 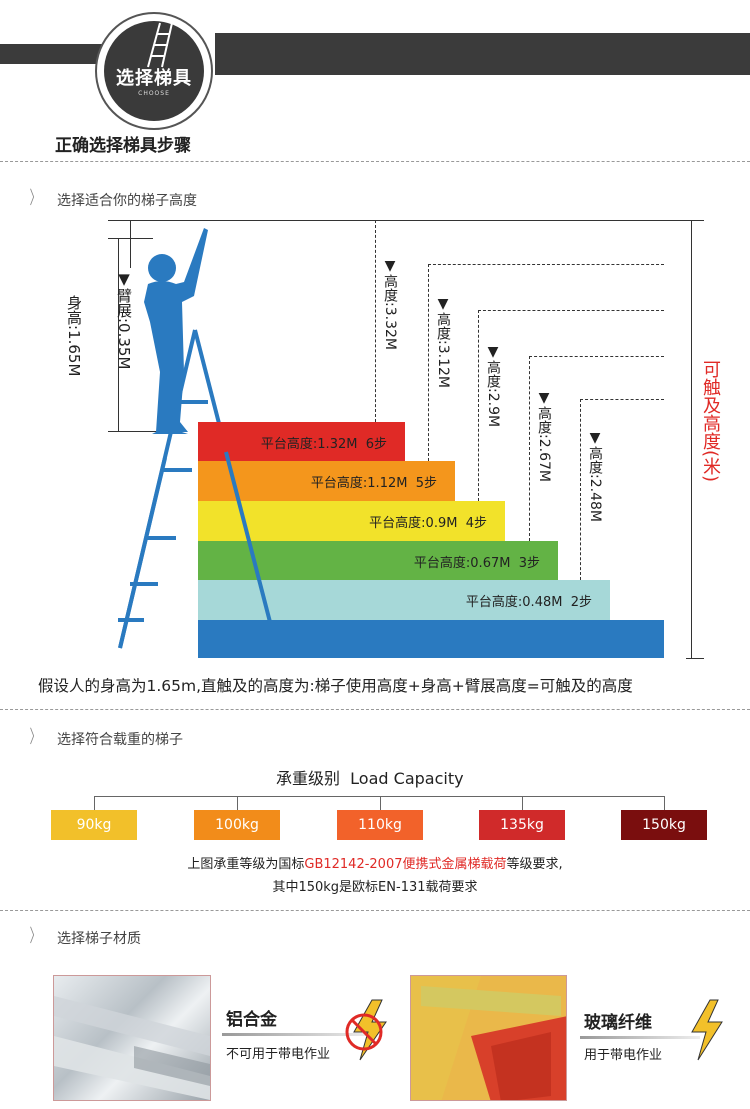 I want to click on capacity-bracket, so click(x=379, y=796).